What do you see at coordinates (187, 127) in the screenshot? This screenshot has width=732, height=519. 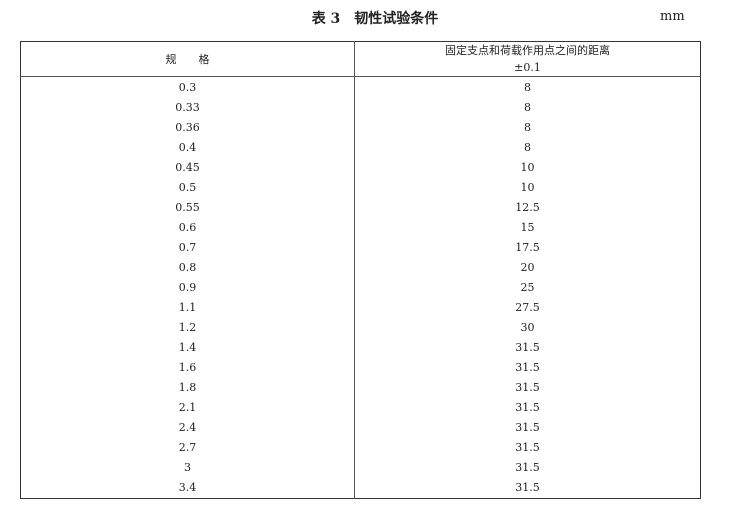 I see `spec-cell: 0.36` at bounding box center [187, 127].